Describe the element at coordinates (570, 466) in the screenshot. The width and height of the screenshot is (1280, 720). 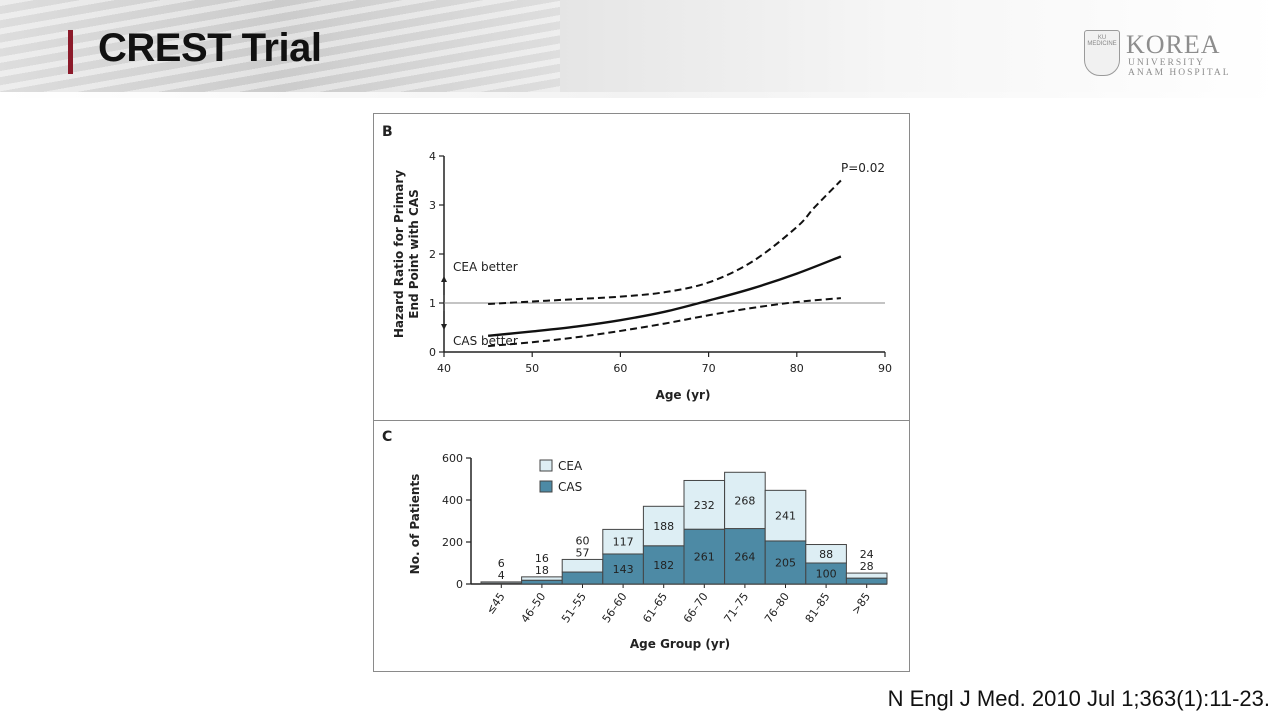
I see `legend-label-cea: CEA` at that location.